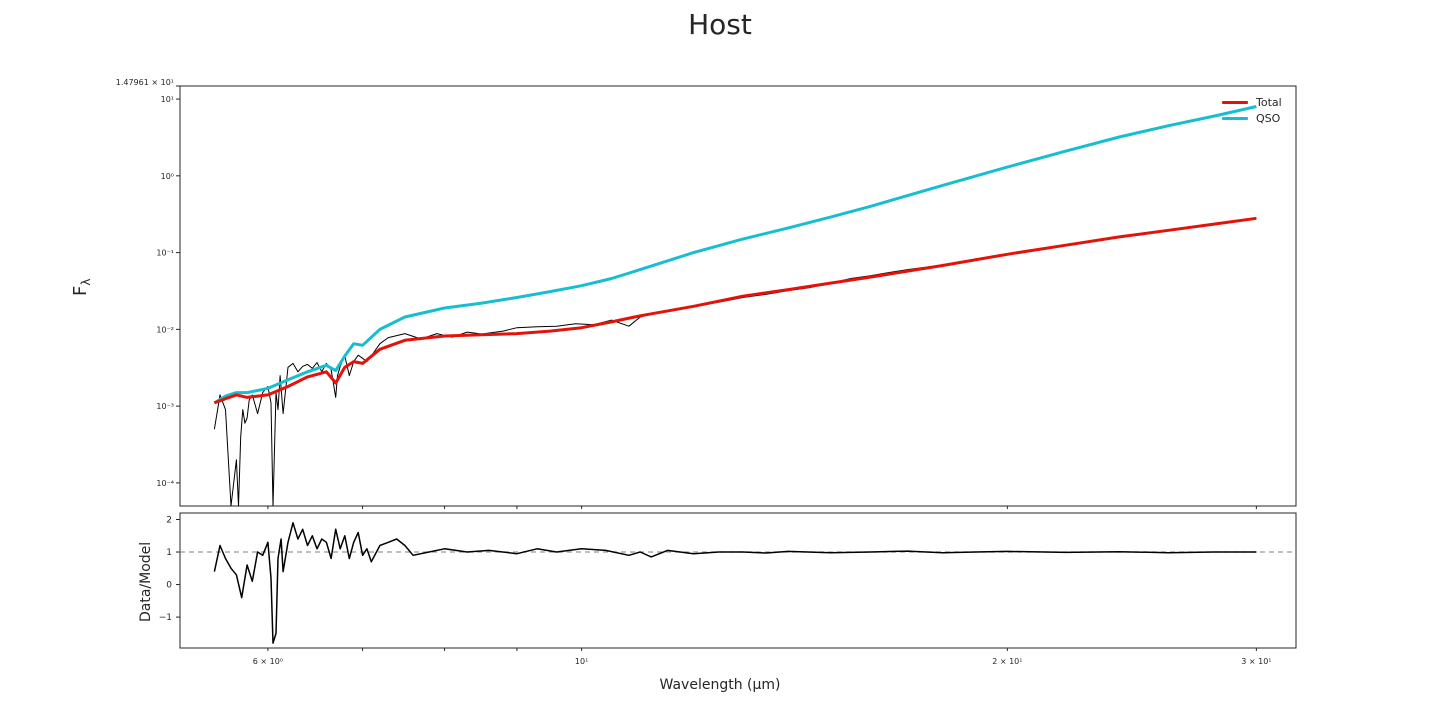 The width and height of the screenshot is (1440, 720). What do you see at coordinates (1235, 102) in the screenshot?
I see `legend-swatch-total` at bounding box center [1235, 102].